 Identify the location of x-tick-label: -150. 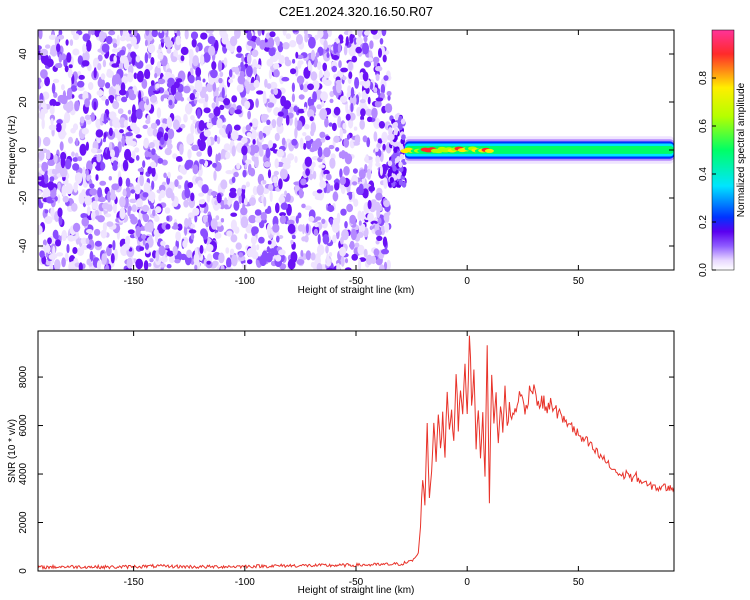
(134, 281).